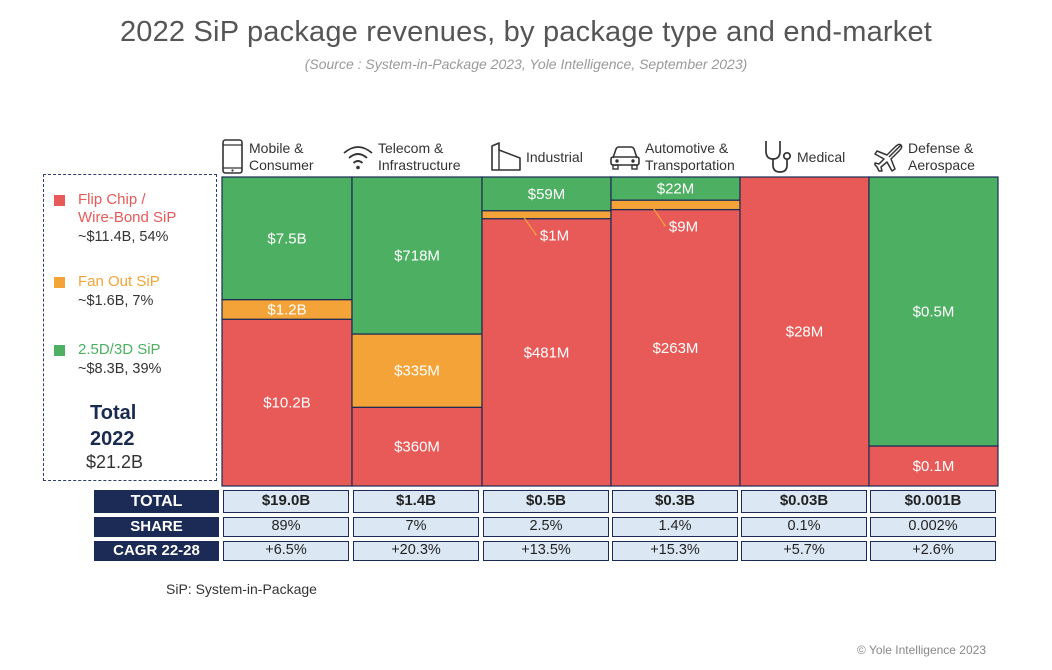 This screenshot has width=1052, height=670. What do you see at coordinates (241, 589) in the screenshot?
I see `footnote: SiP: System-in-Package` at bounding box center [241, 589].